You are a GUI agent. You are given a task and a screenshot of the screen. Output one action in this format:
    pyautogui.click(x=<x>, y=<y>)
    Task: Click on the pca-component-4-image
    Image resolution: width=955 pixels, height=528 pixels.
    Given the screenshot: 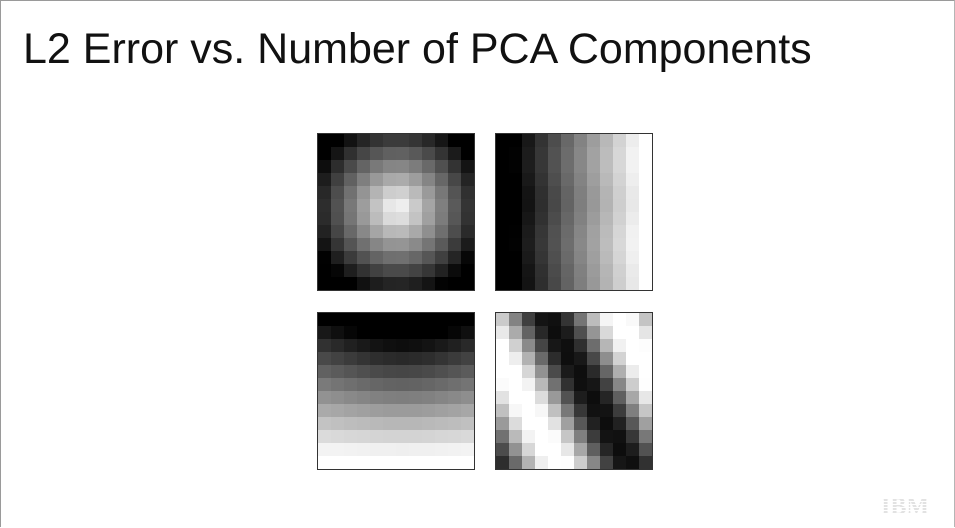 What is the action you would take?
    pyautogui.click(x=574, y=391)
    